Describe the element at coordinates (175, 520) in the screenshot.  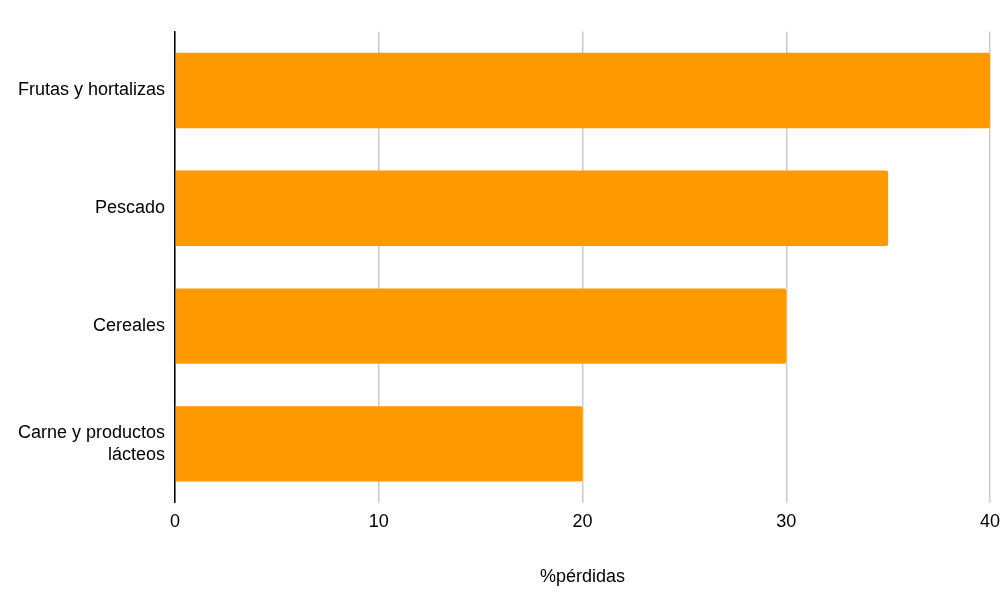
I see `x-tick-label: 0` at that location.